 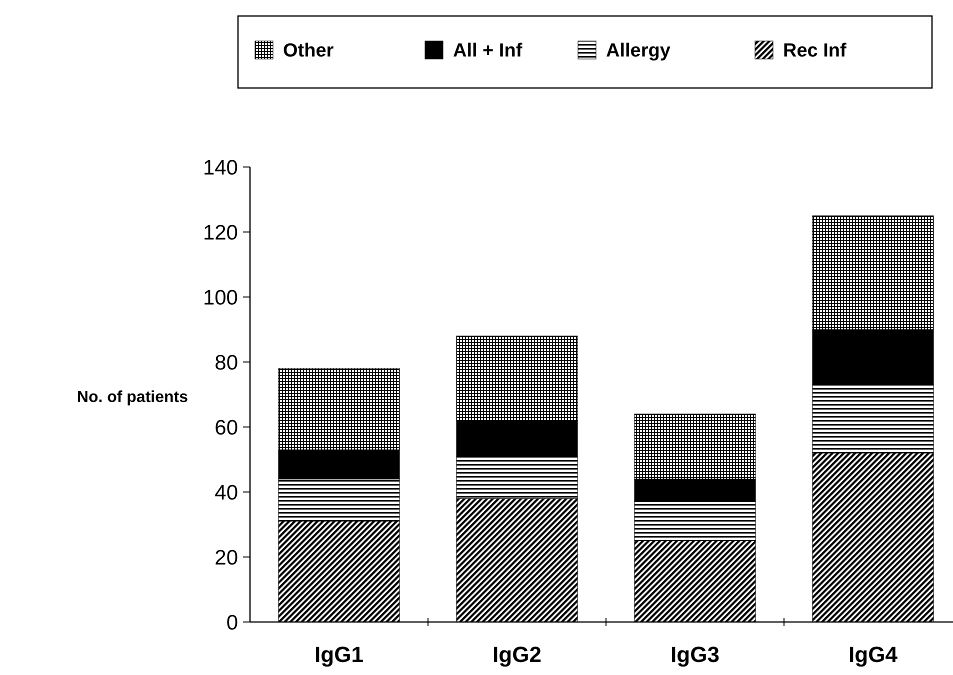 What do you see at coordinates (488, 51) in the screenshot?
I see `legend-label: All + Inf` at bounding box center [488, 51].